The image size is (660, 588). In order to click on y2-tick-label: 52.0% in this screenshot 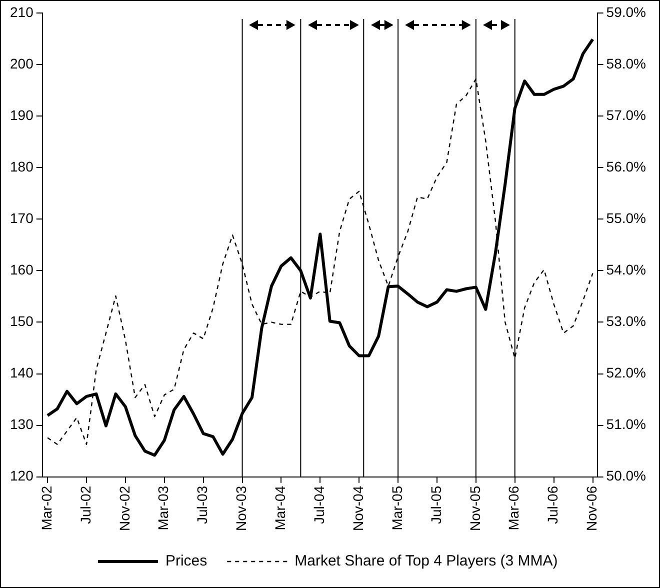, I will do `click(626, 372)`.